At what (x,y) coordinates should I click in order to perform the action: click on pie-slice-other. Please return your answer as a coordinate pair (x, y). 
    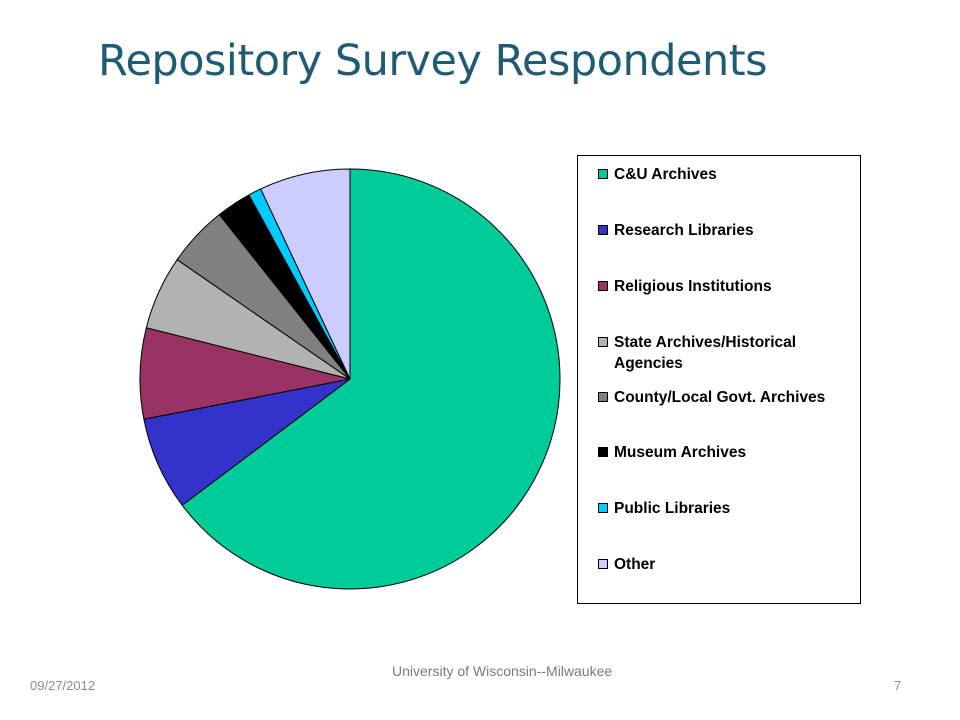
    Looking at the image, I should click on (305, 274).